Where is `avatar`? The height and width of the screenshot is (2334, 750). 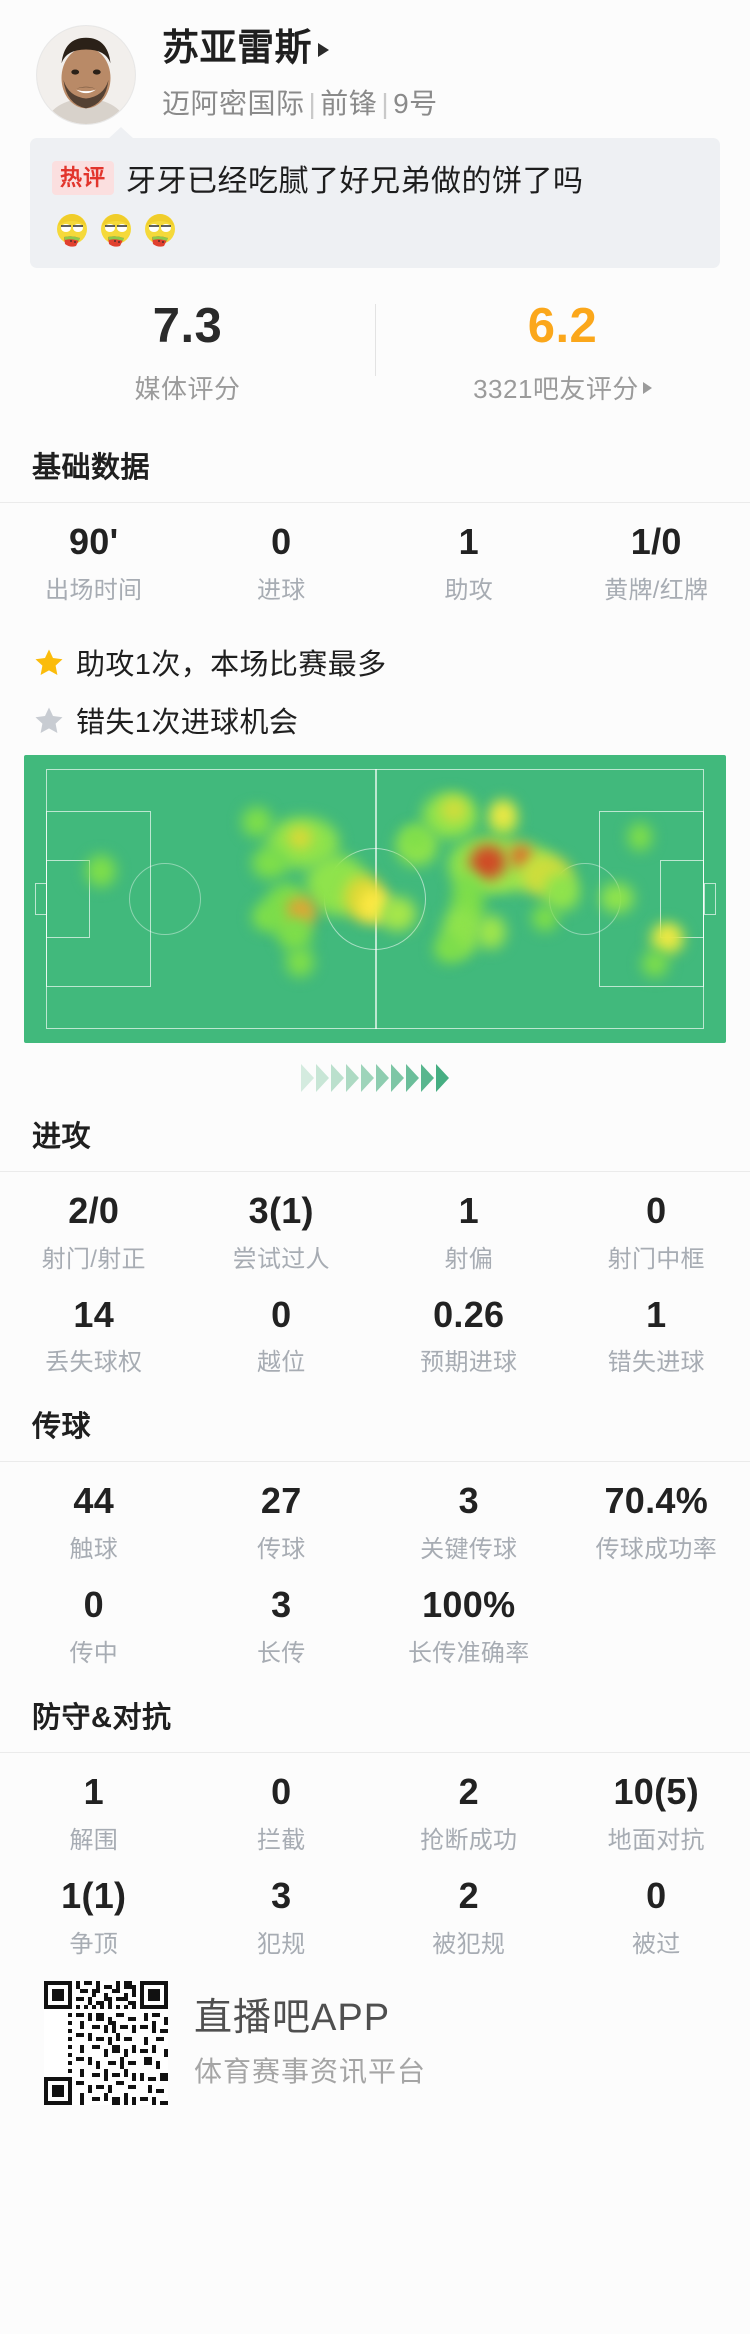
avatar is located at coordinates (86, 75).